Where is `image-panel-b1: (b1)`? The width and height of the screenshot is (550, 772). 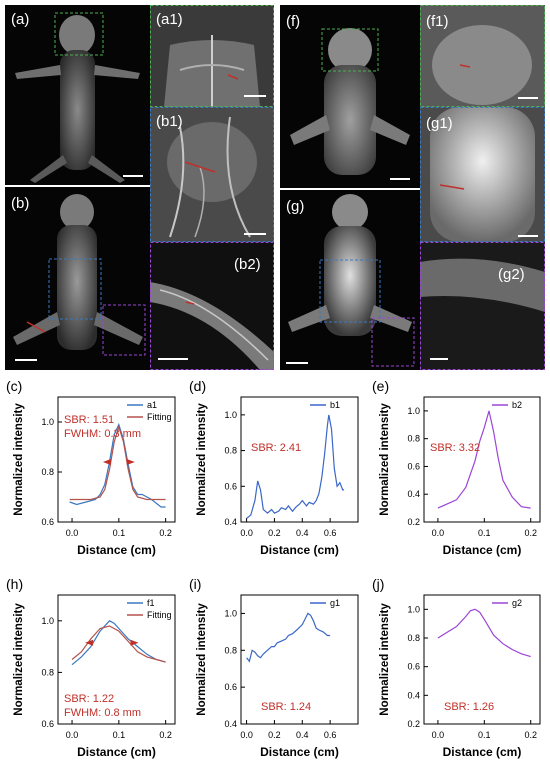 image-panel-b1: (b1) is located at coordinates (212, 174).